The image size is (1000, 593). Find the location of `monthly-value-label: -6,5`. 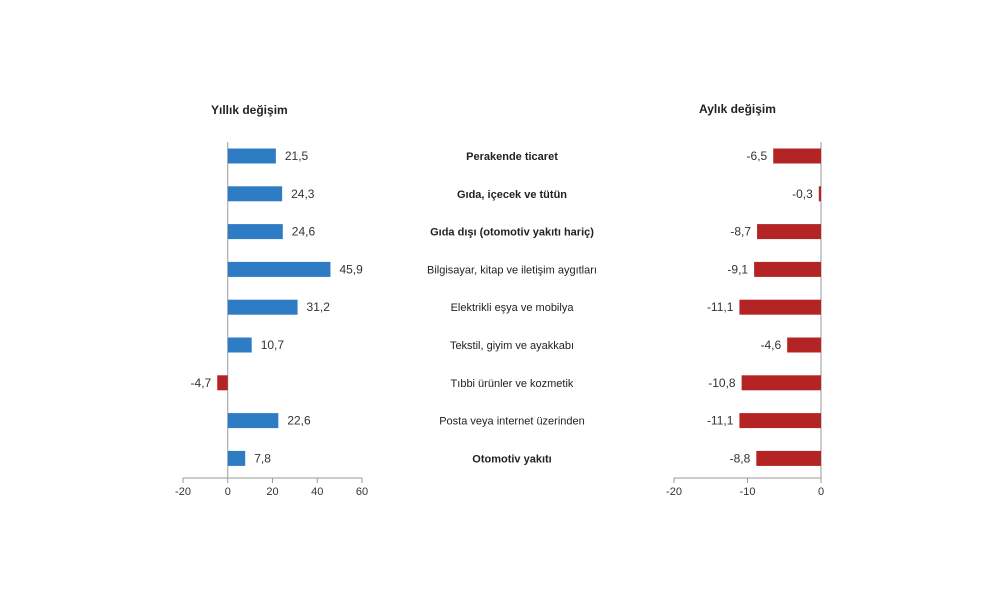

monthly-value-label: -6,5 is located at coordinates (757, 156).